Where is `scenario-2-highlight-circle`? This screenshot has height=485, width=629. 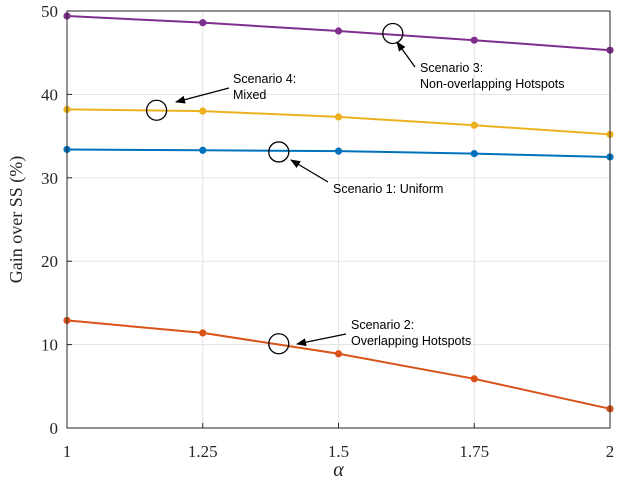
scenario-2-highlight-circle is located at coordinates (279, 344).